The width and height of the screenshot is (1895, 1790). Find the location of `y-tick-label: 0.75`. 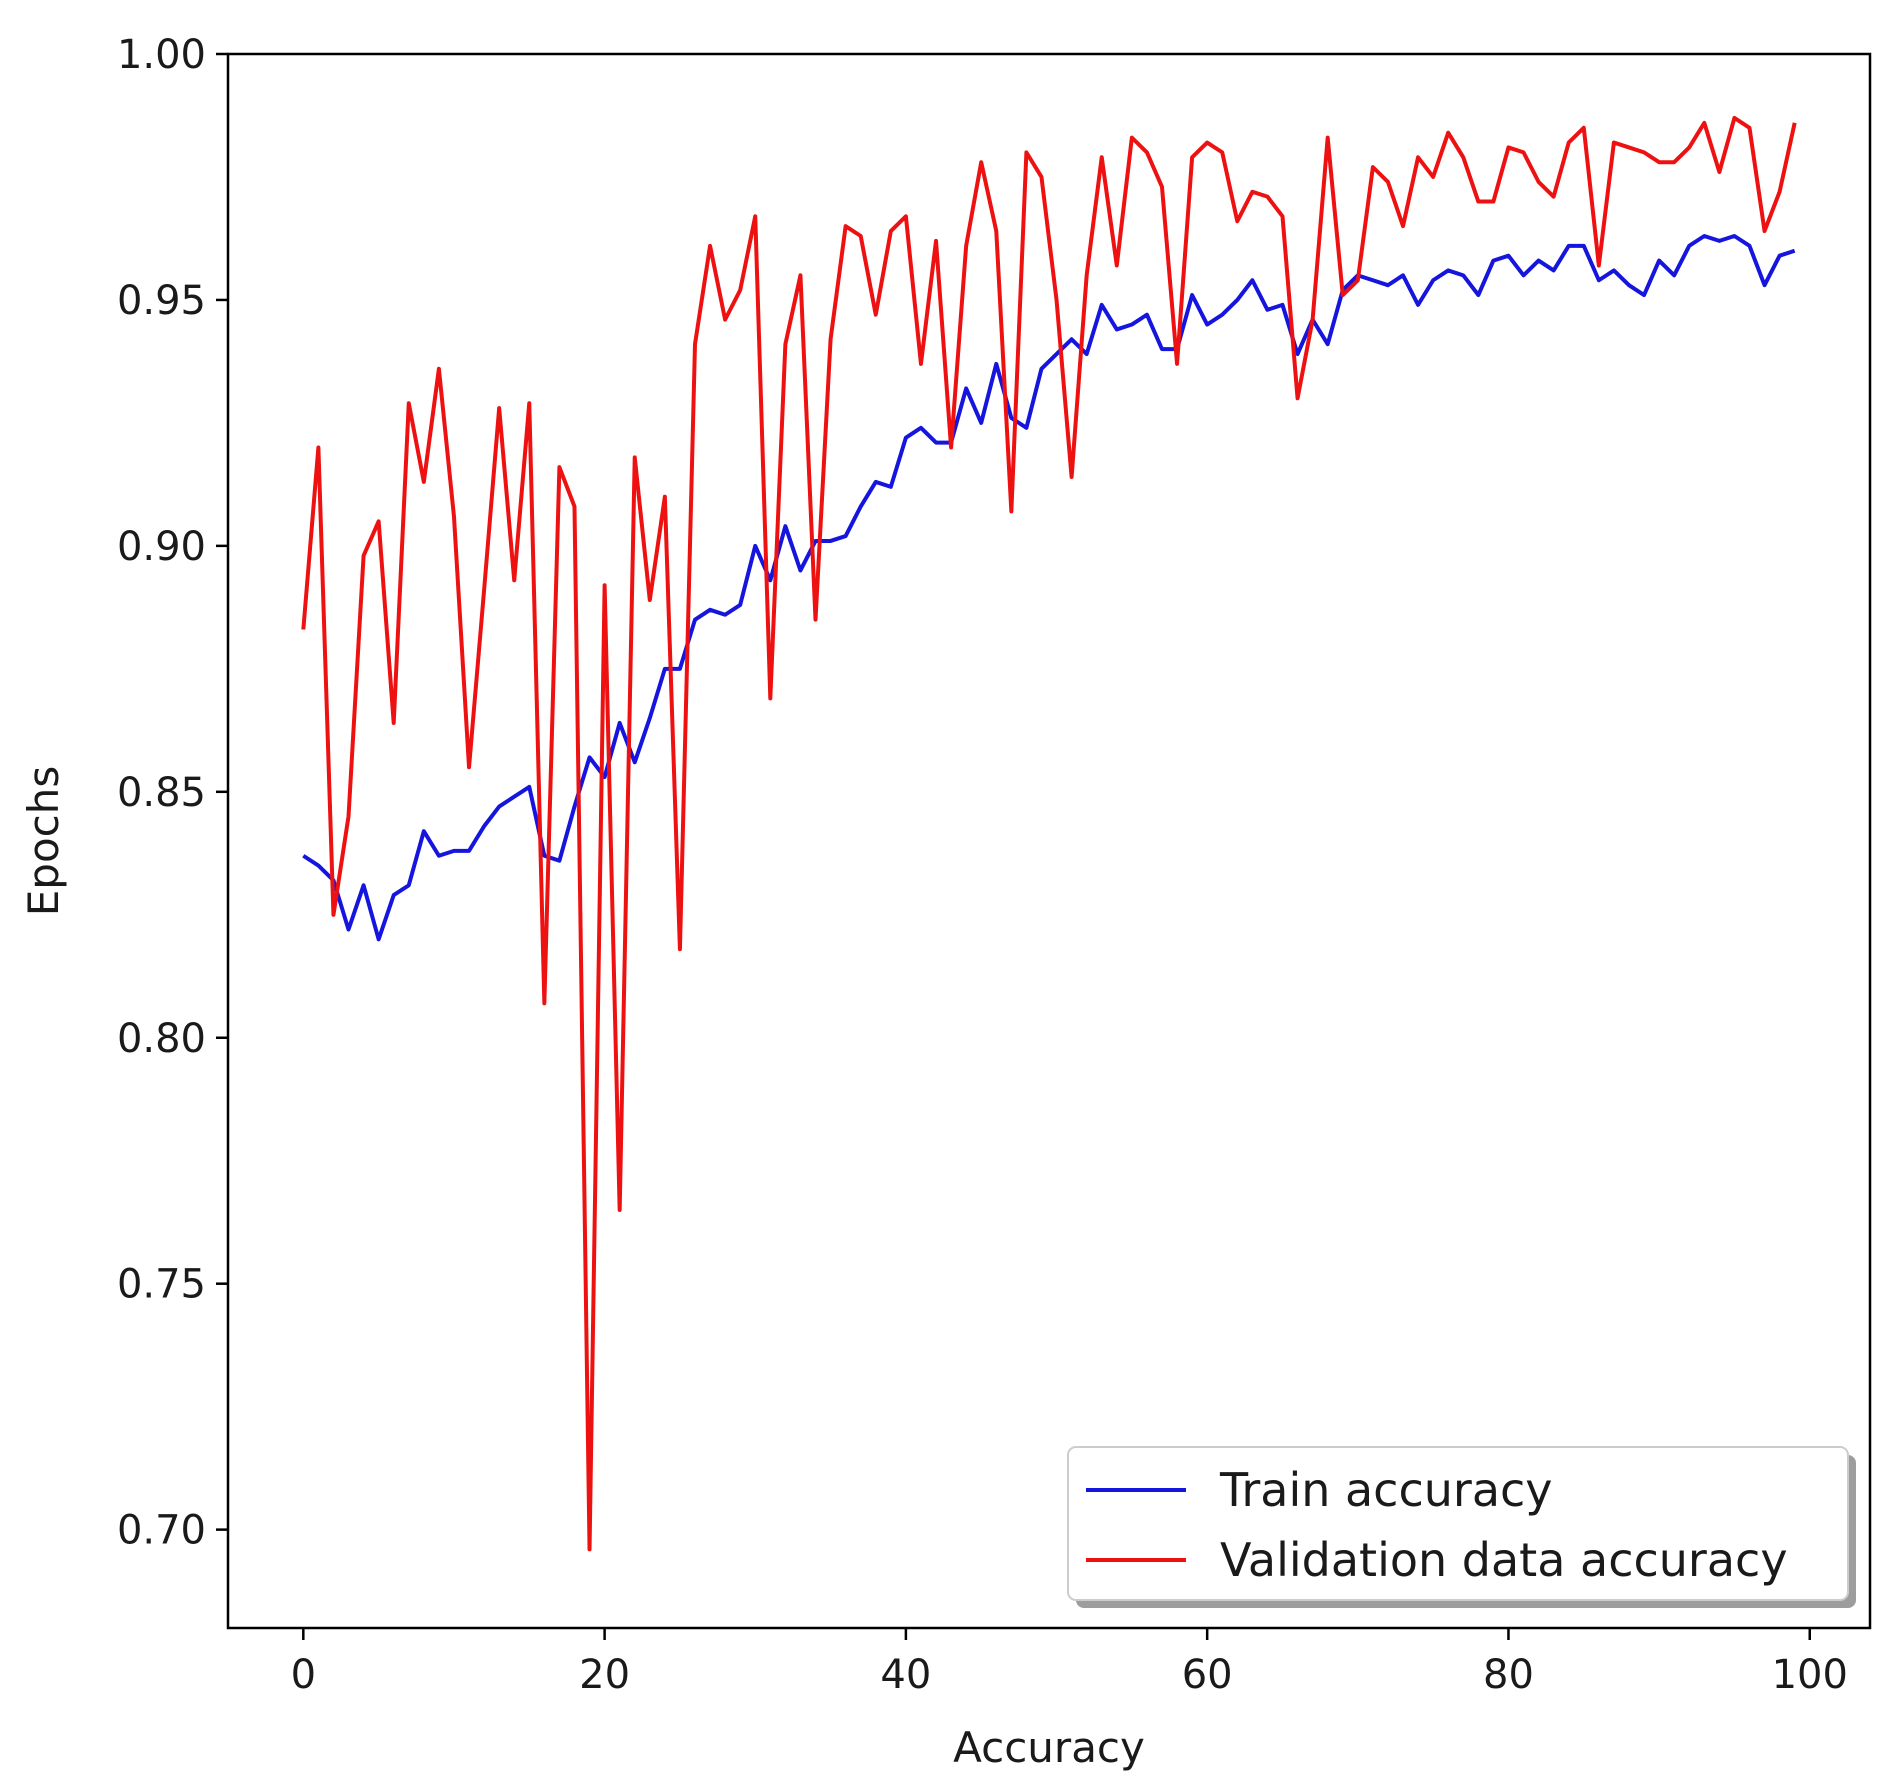

y-tick-label: 0.75 is located at coordinates (161, 1285).